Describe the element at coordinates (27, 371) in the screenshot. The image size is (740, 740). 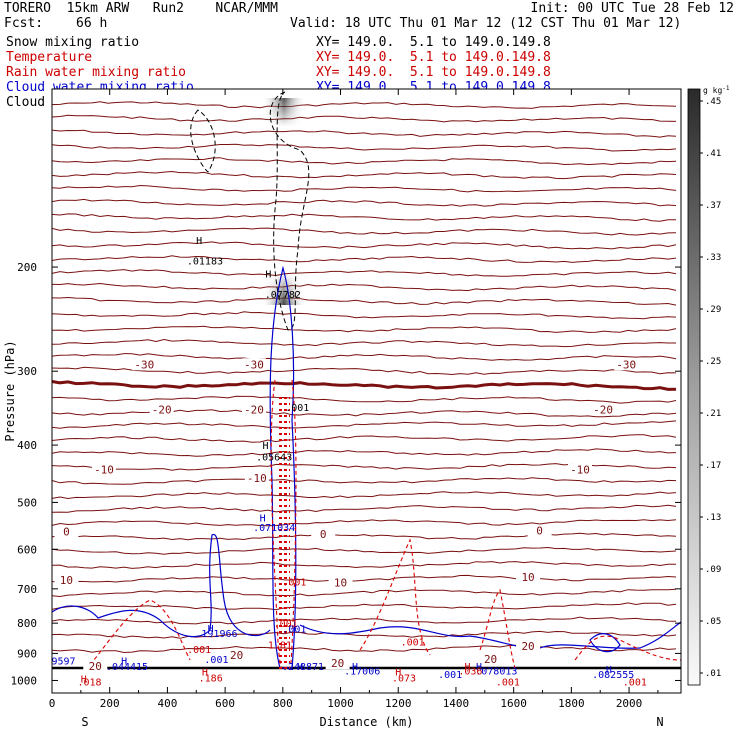
I see `y-tick-label: 300` at that location.